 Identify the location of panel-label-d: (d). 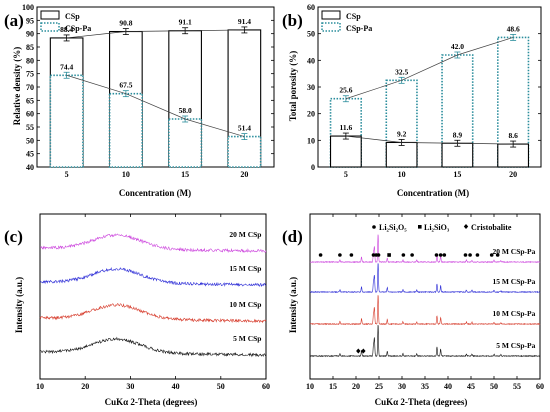
(292, 236).